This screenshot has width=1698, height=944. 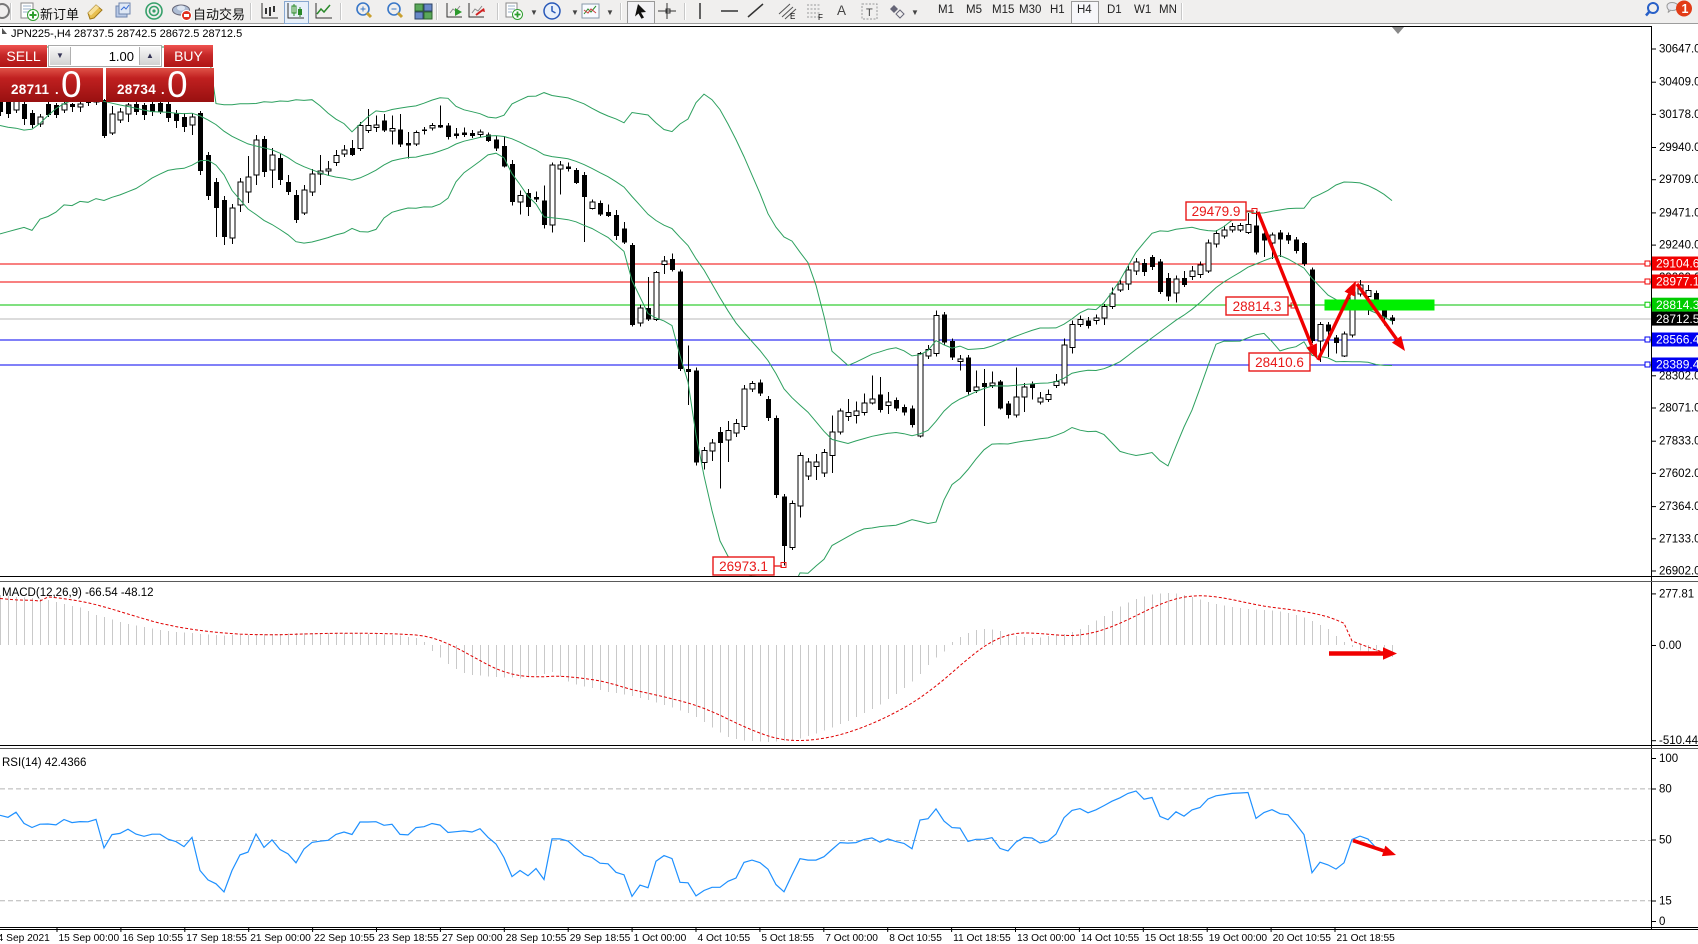 I want to click on svg-text: 100, so click(x=1668, y=759).